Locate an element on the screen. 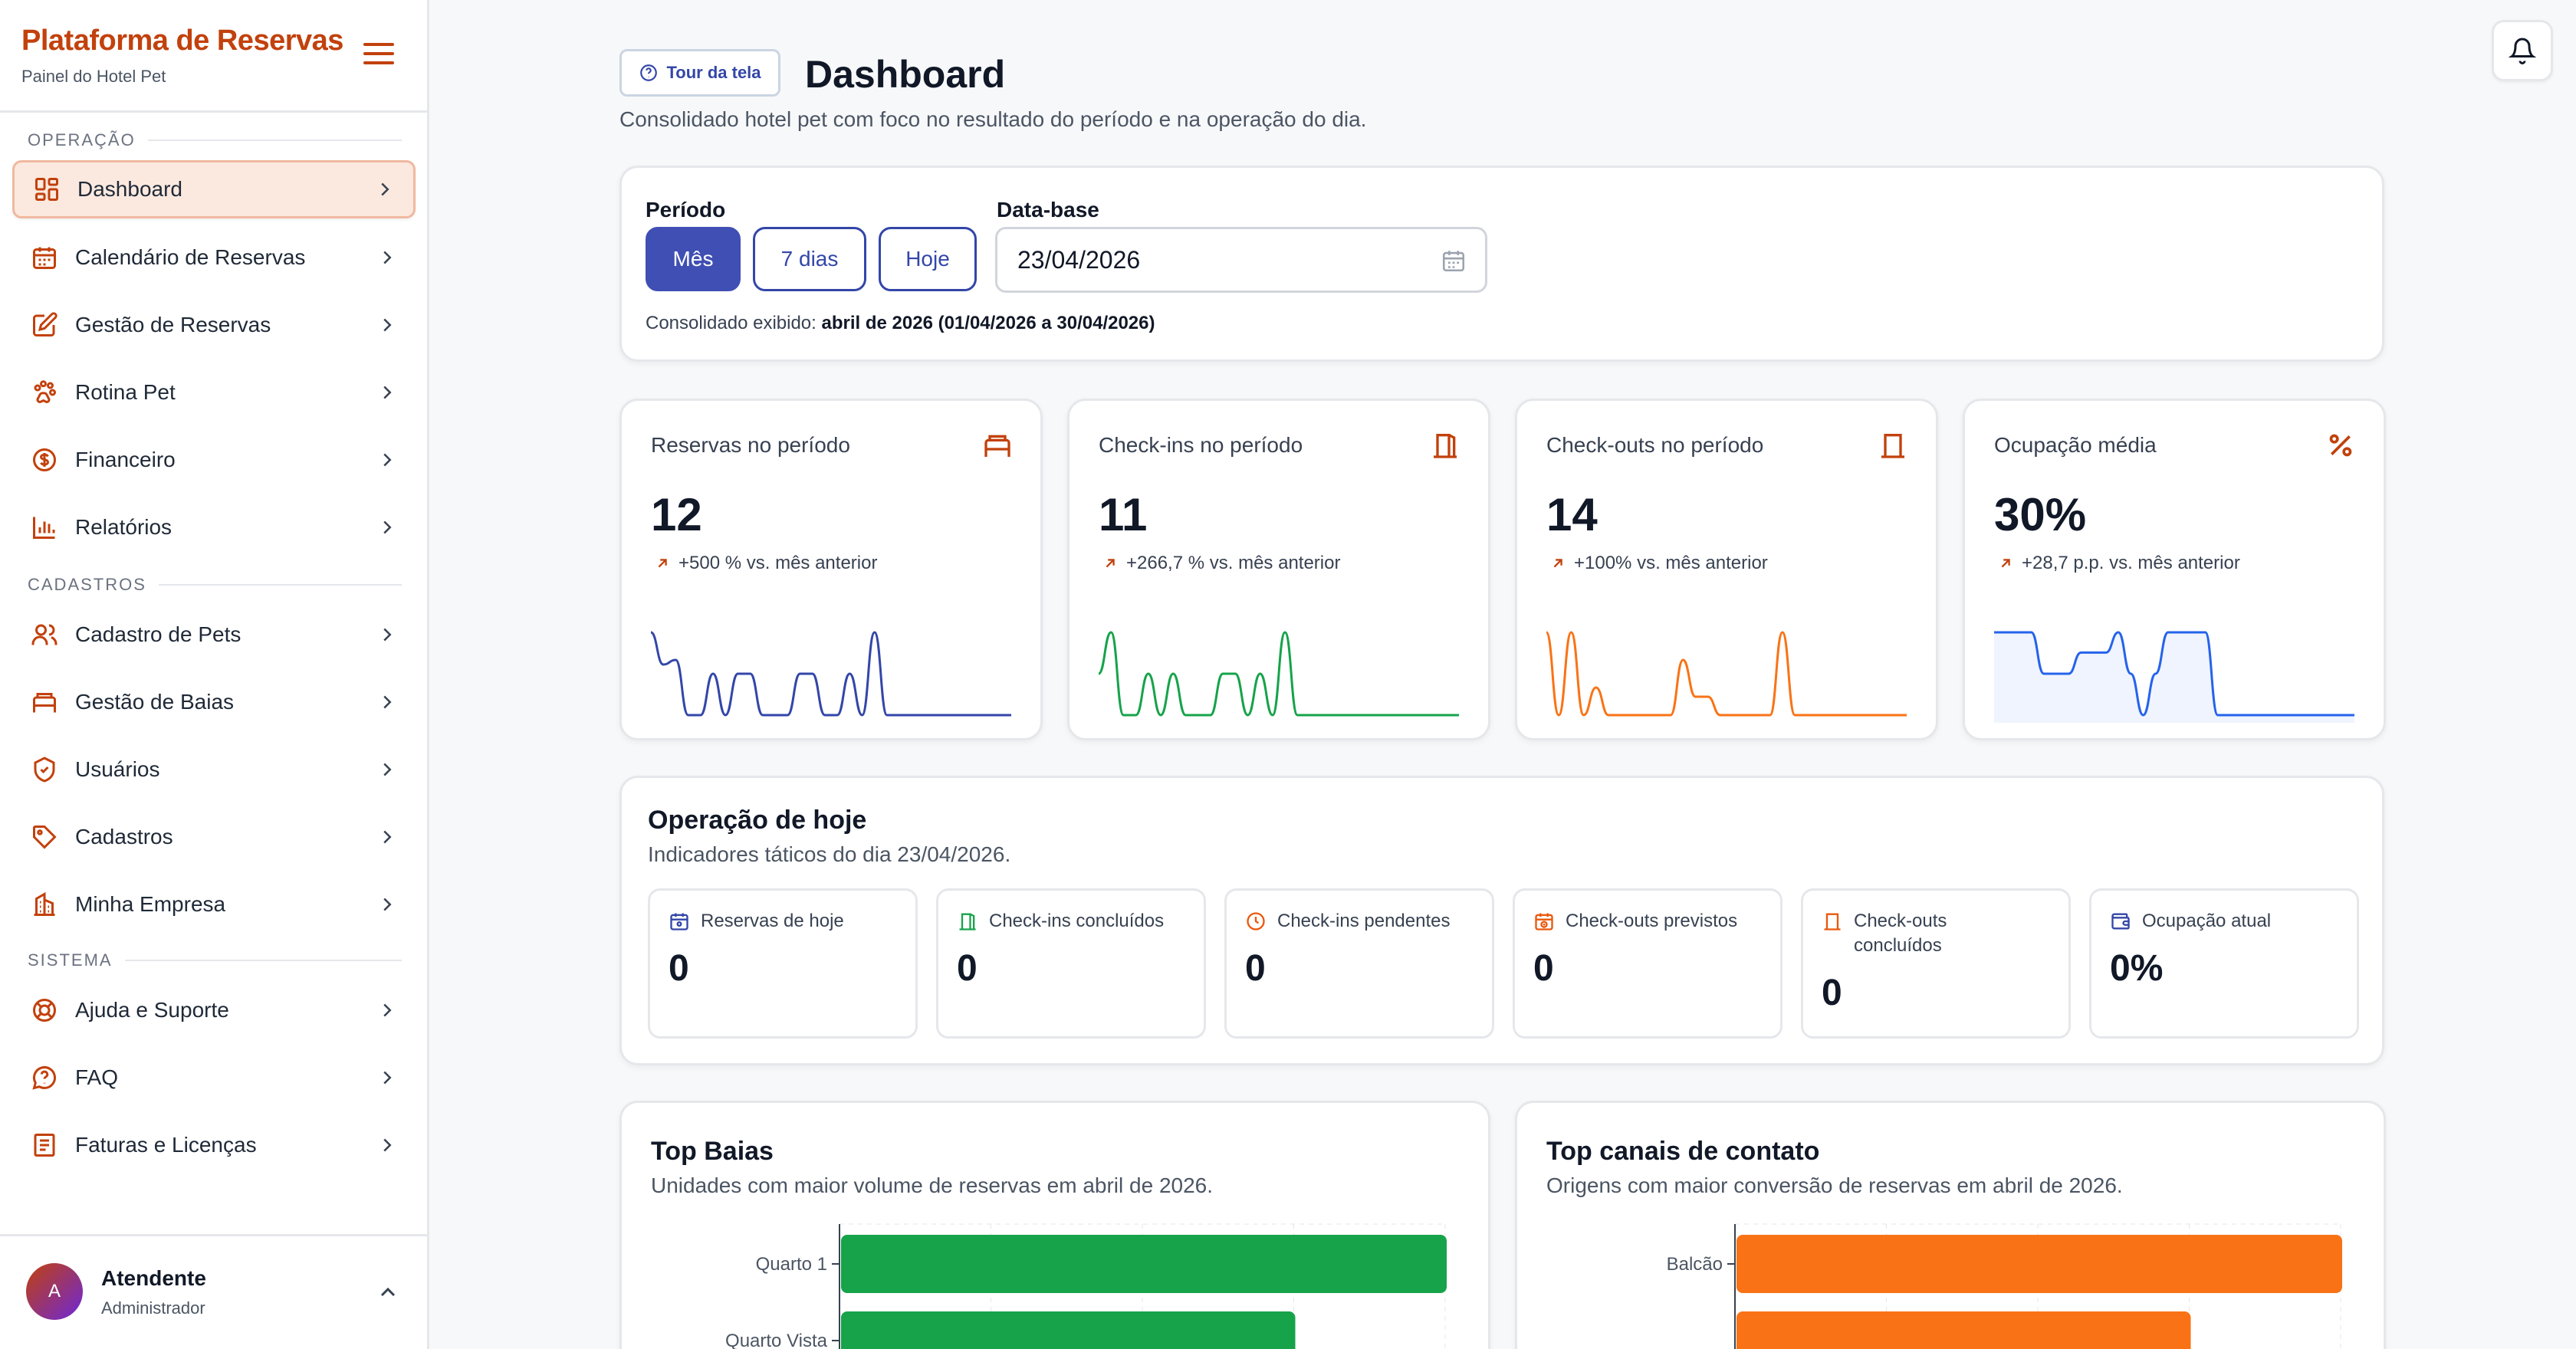  top-baias-title: Top Baias is located at coordinates (712, 1151).